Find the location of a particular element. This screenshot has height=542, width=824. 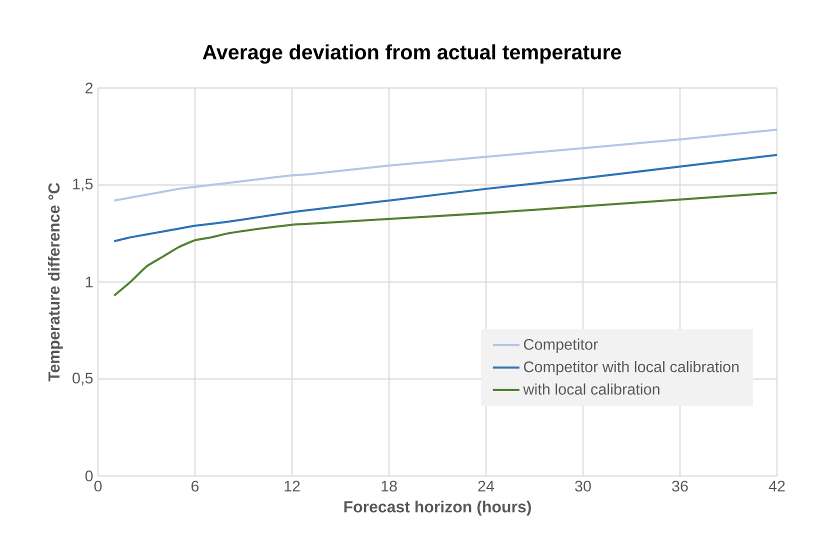

x-tick-label: 0 is located at coordinates (98, 486).